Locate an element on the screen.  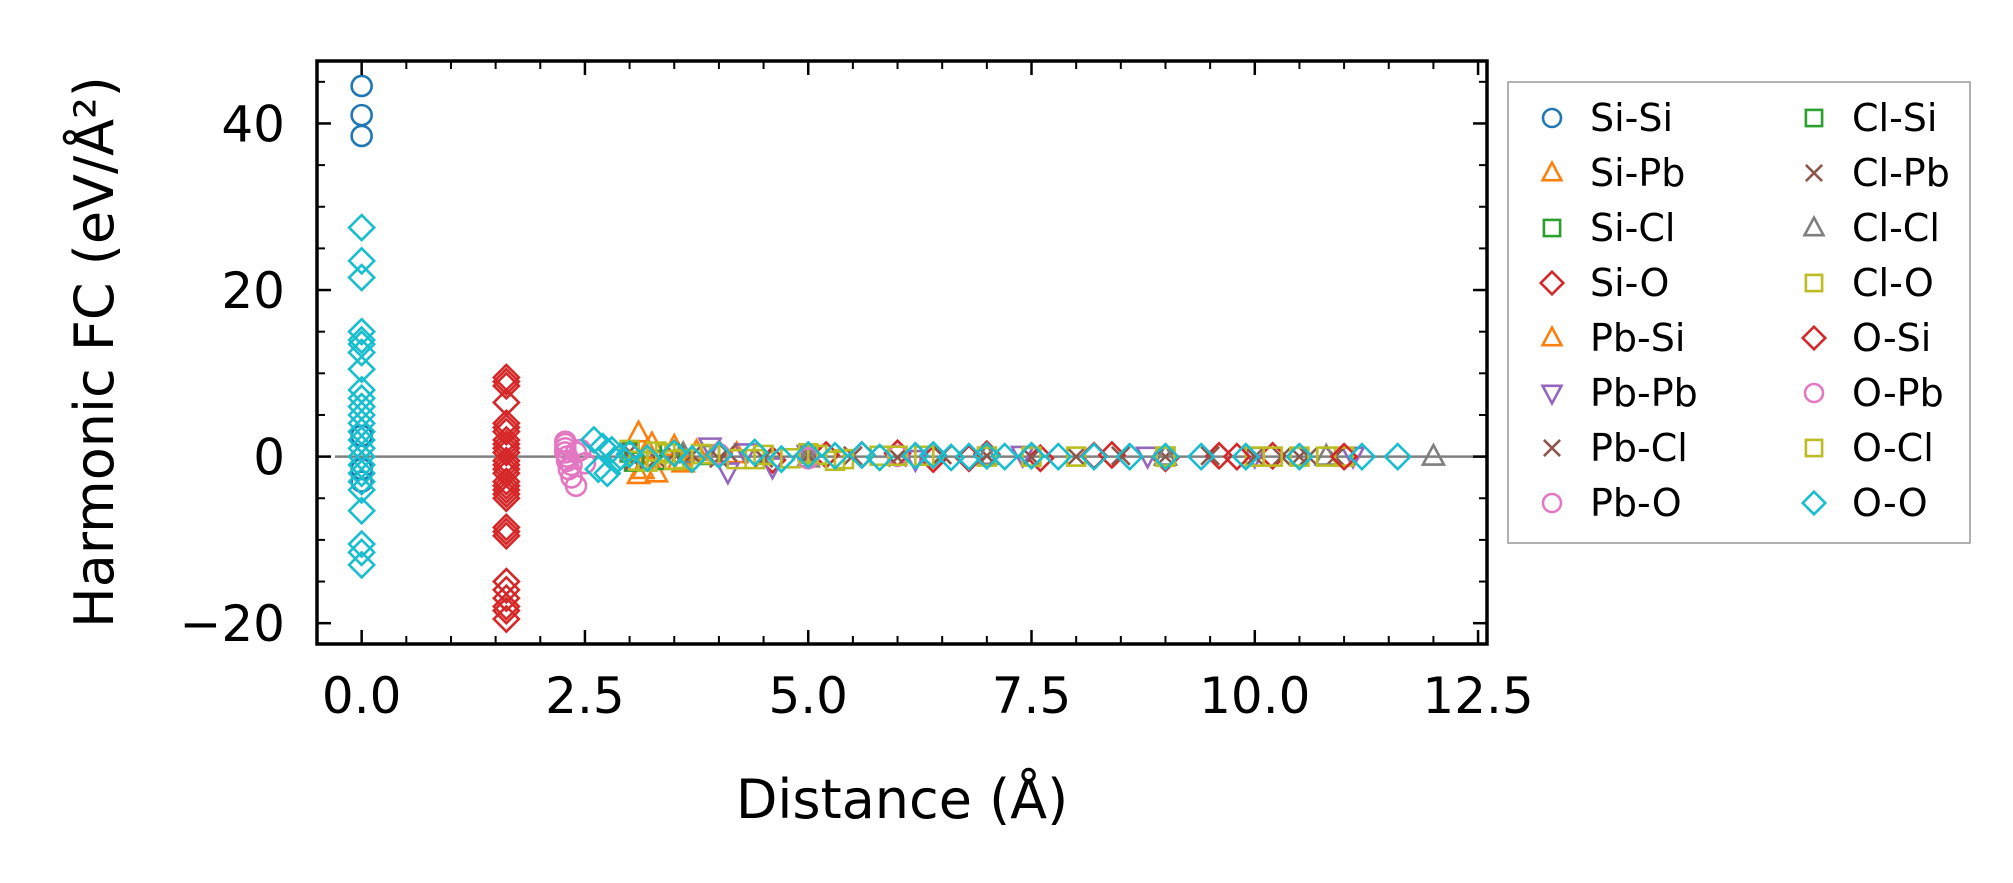
legend-item: Si-Pb is located at coordinates (1612, 173).